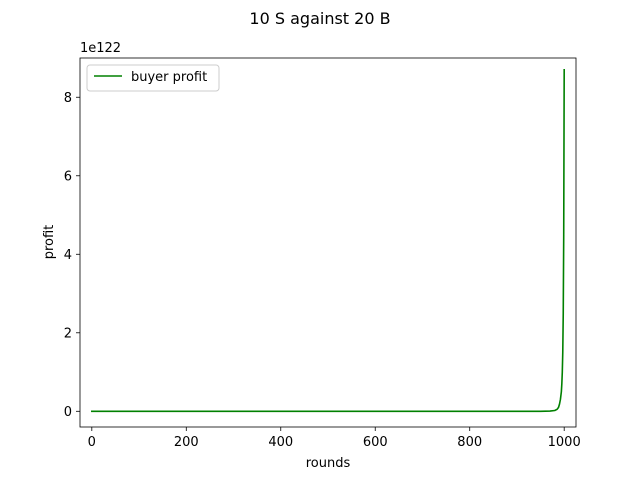  Describe the element at coordinates (169, 77) in the screenshot. I see `legend-label: buyer profit` at that location.